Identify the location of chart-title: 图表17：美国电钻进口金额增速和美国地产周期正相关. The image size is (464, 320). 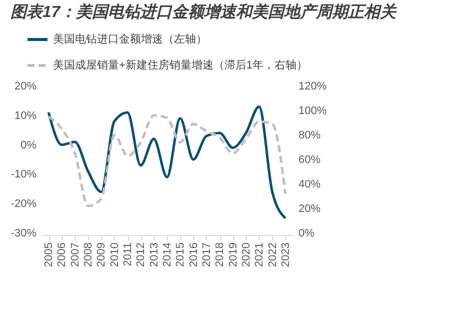
(204, 11).